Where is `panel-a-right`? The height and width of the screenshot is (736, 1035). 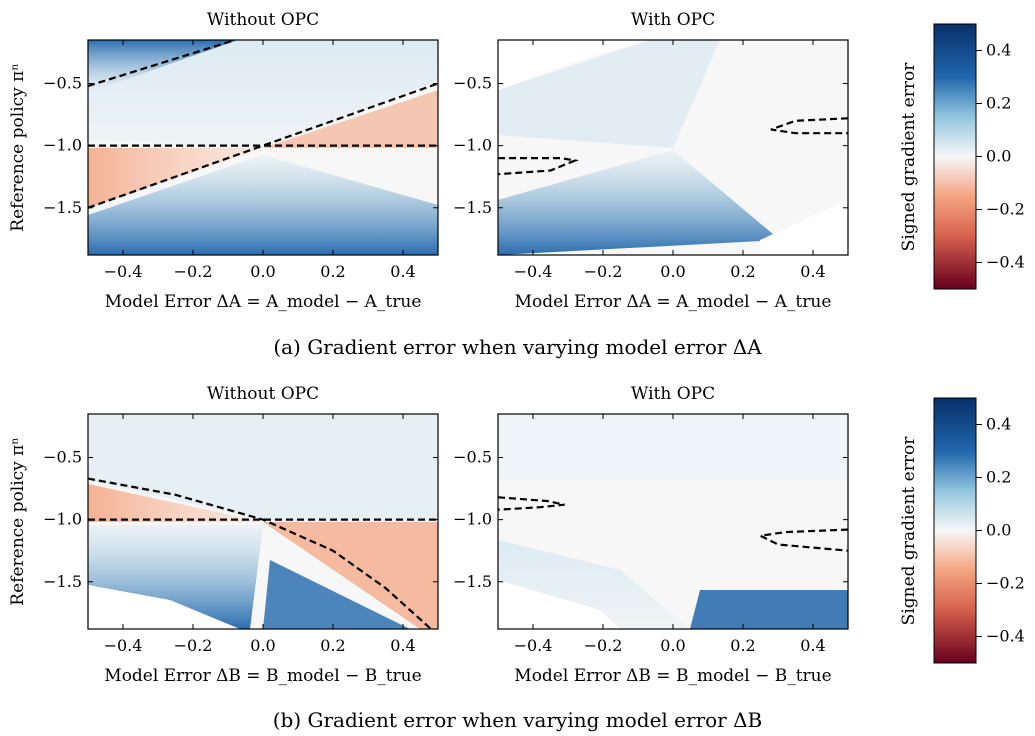
panel-a-right is located at coordinates (673, 147).